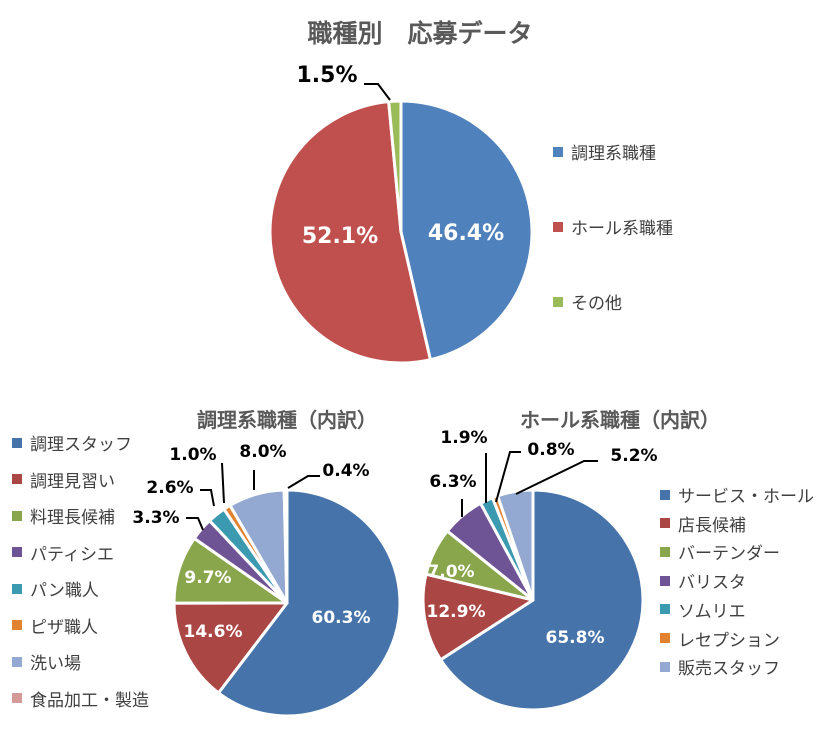  I want to click on data-label: 1.5%, so click(326, 75).